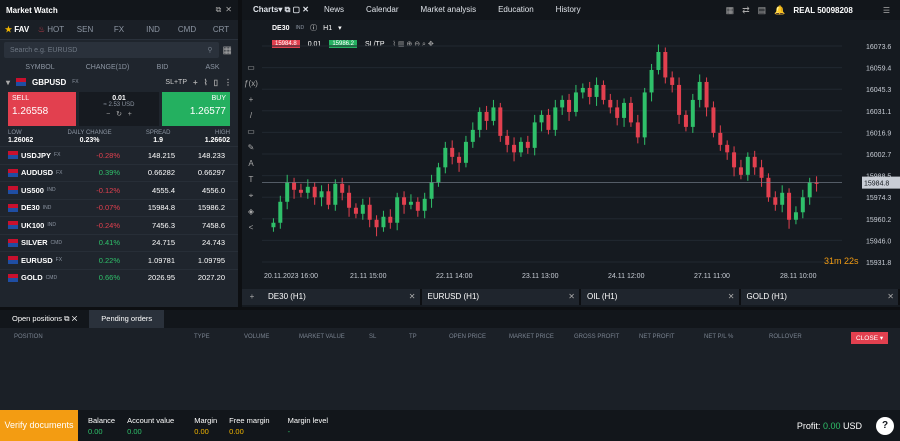 This screenshot has height=441, width=900. Describe the element at coordinates (540, 276) in the screenshot. I see `x-tick-label: 23.11 13:00` at that location.